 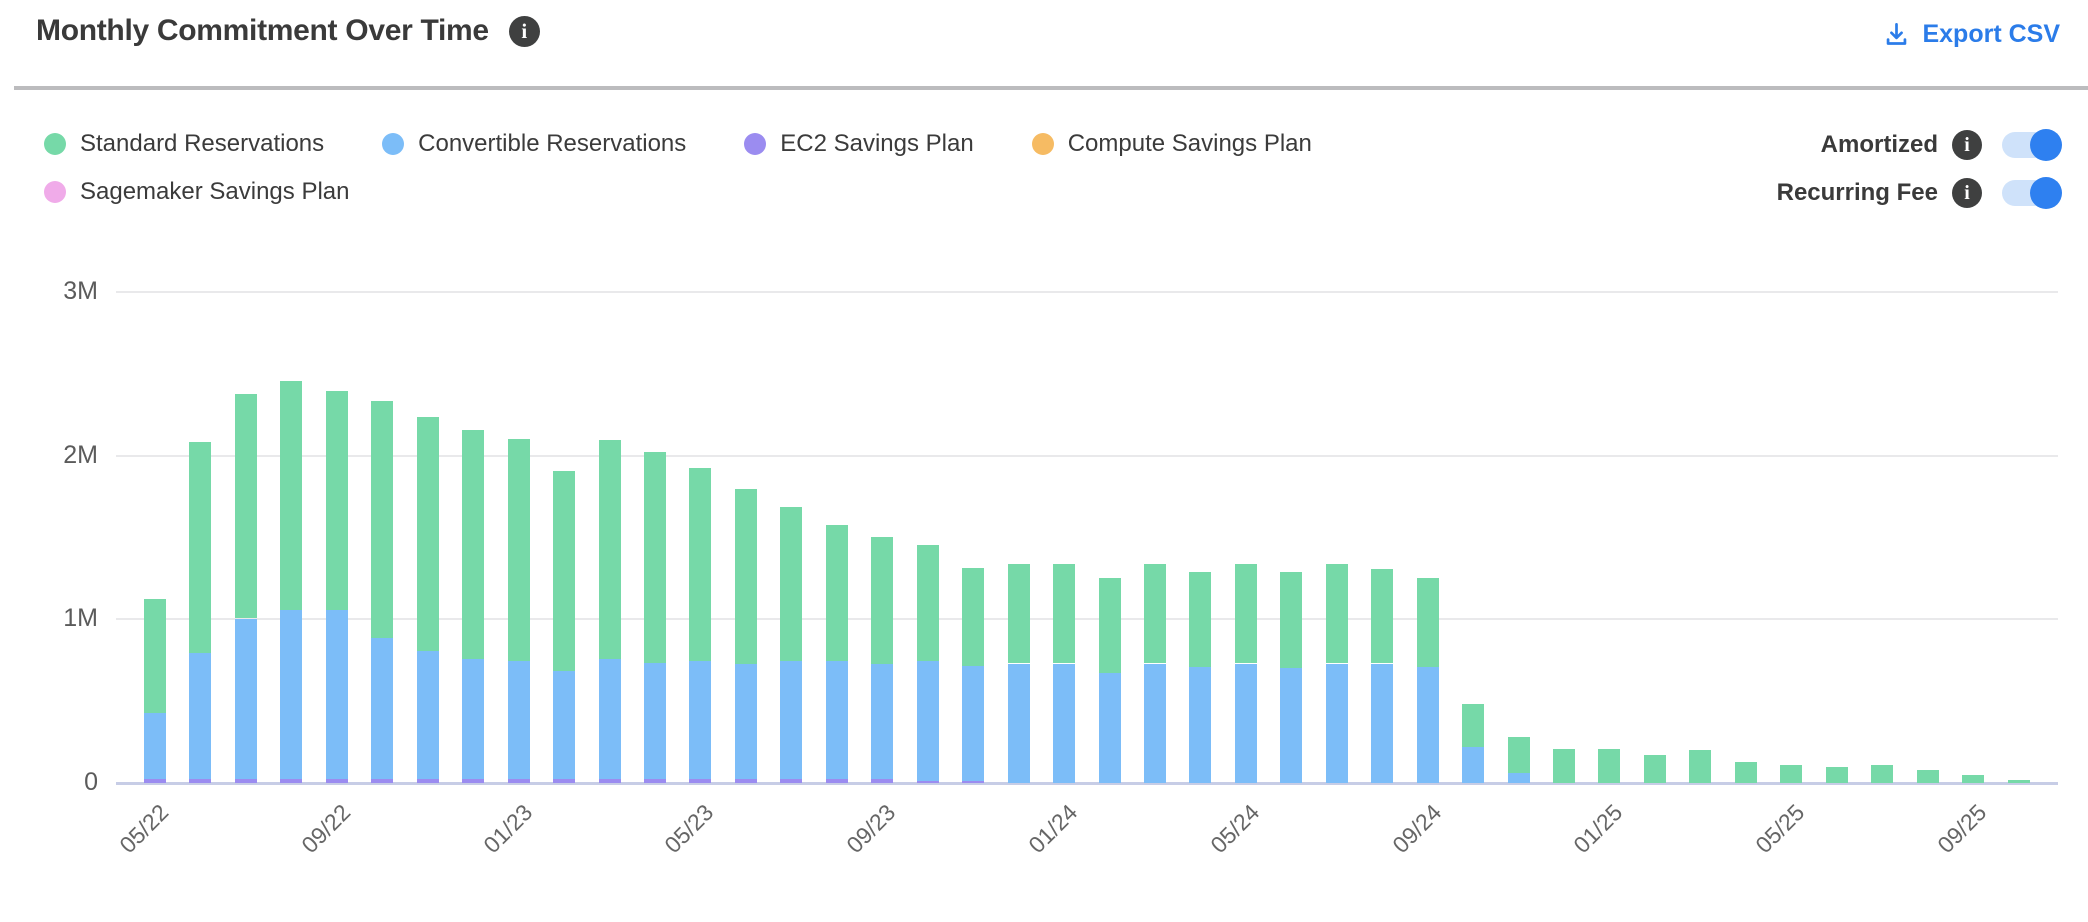 I want to click on legend-item: Sagemaker Savings Plan, so click(x=196, y=192).